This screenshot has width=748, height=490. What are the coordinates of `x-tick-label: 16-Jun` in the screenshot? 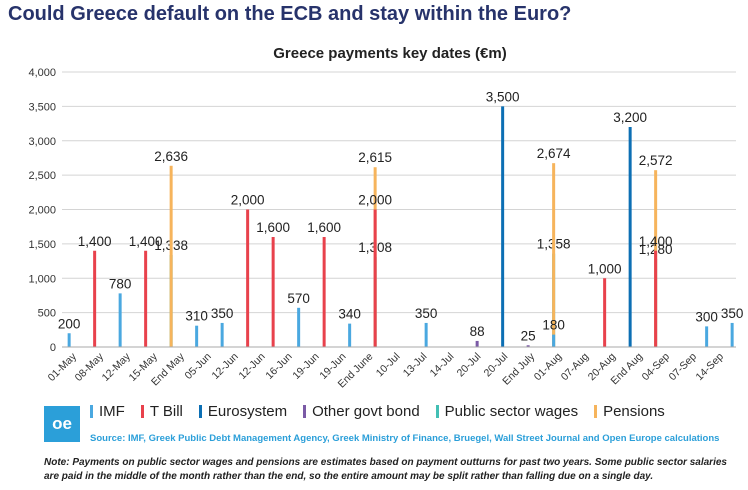 It's located at (278, 366).